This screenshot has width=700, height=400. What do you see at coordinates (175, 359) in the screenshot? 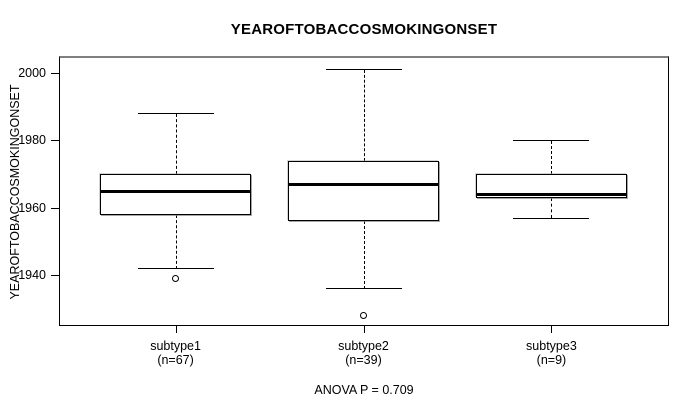
I see `category-count: (n=67)` at bounding box center [175, 359].